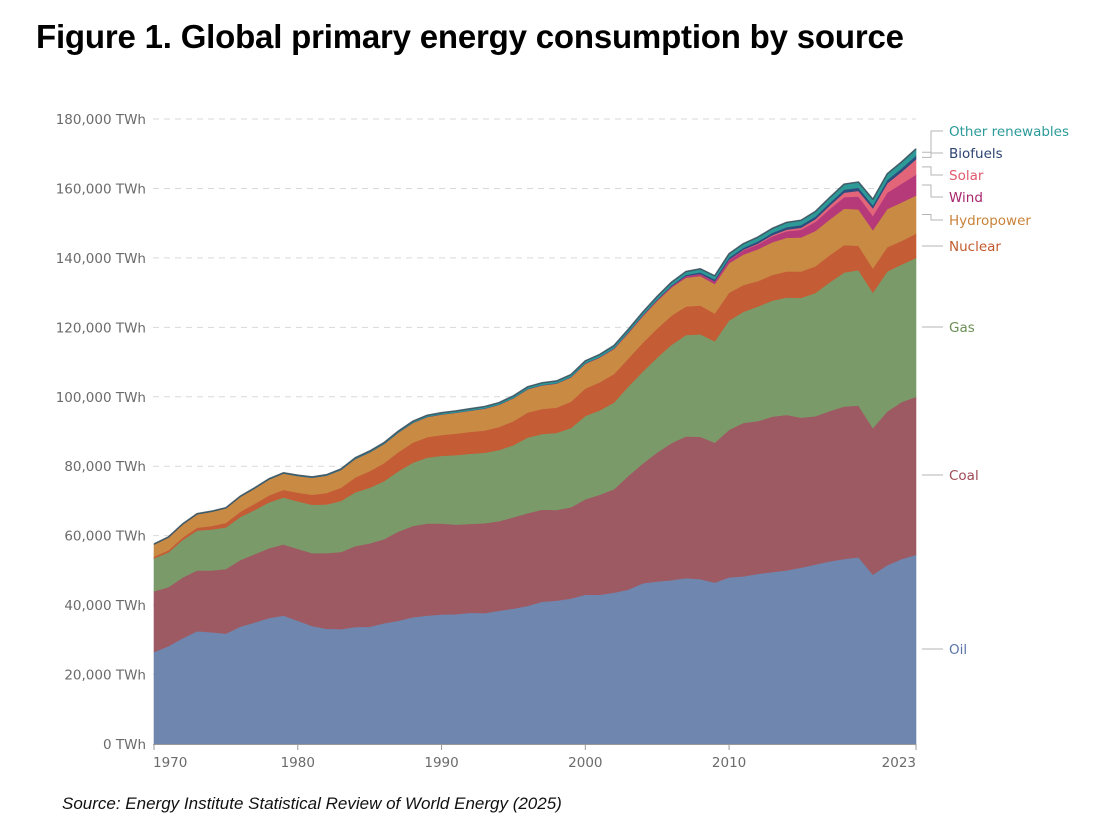 The width and height of the screenshot is (1096, 831). Describe the element at coordinates (105, 467) in the screenshot. I see `y-tick-label: 80,000 TWh` at that location.